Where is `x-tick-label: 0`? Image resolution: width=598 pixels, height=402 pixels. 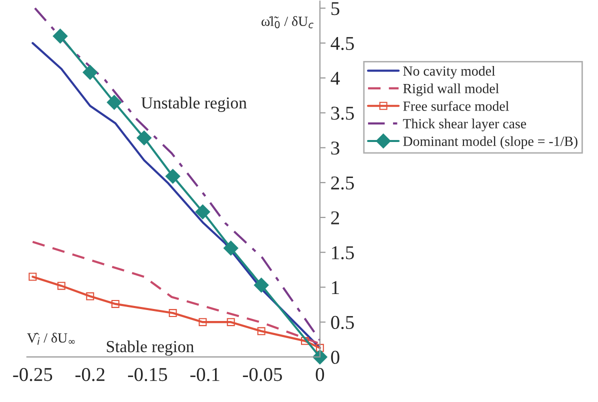
x-tick-label: 0 is located at coordinates (320, 375).